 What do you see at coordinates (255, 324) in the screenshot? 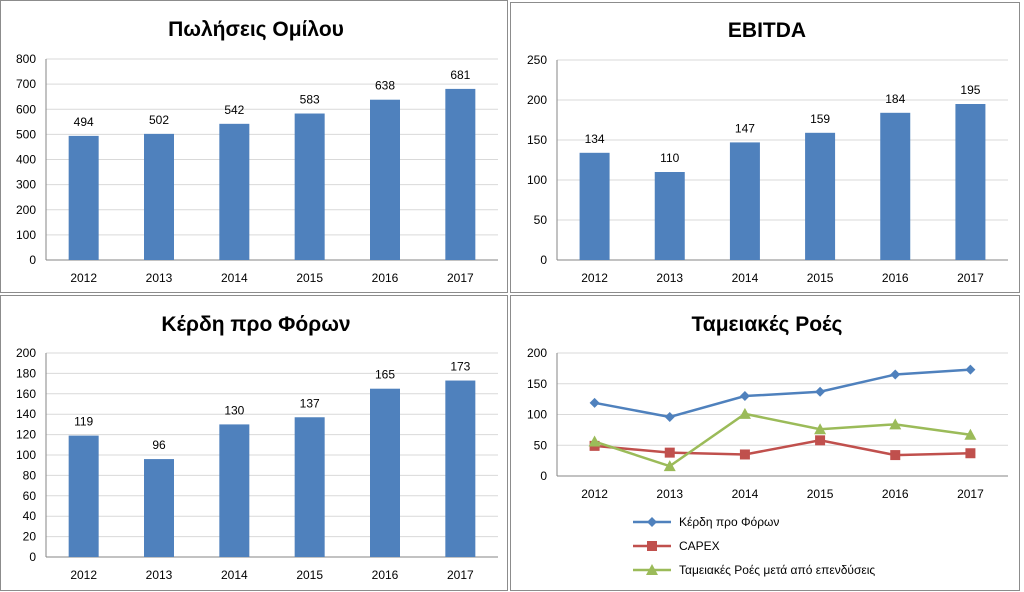
I see `chart-title: Κέρδη προ Φόρων` at bounding box center [255, 324].